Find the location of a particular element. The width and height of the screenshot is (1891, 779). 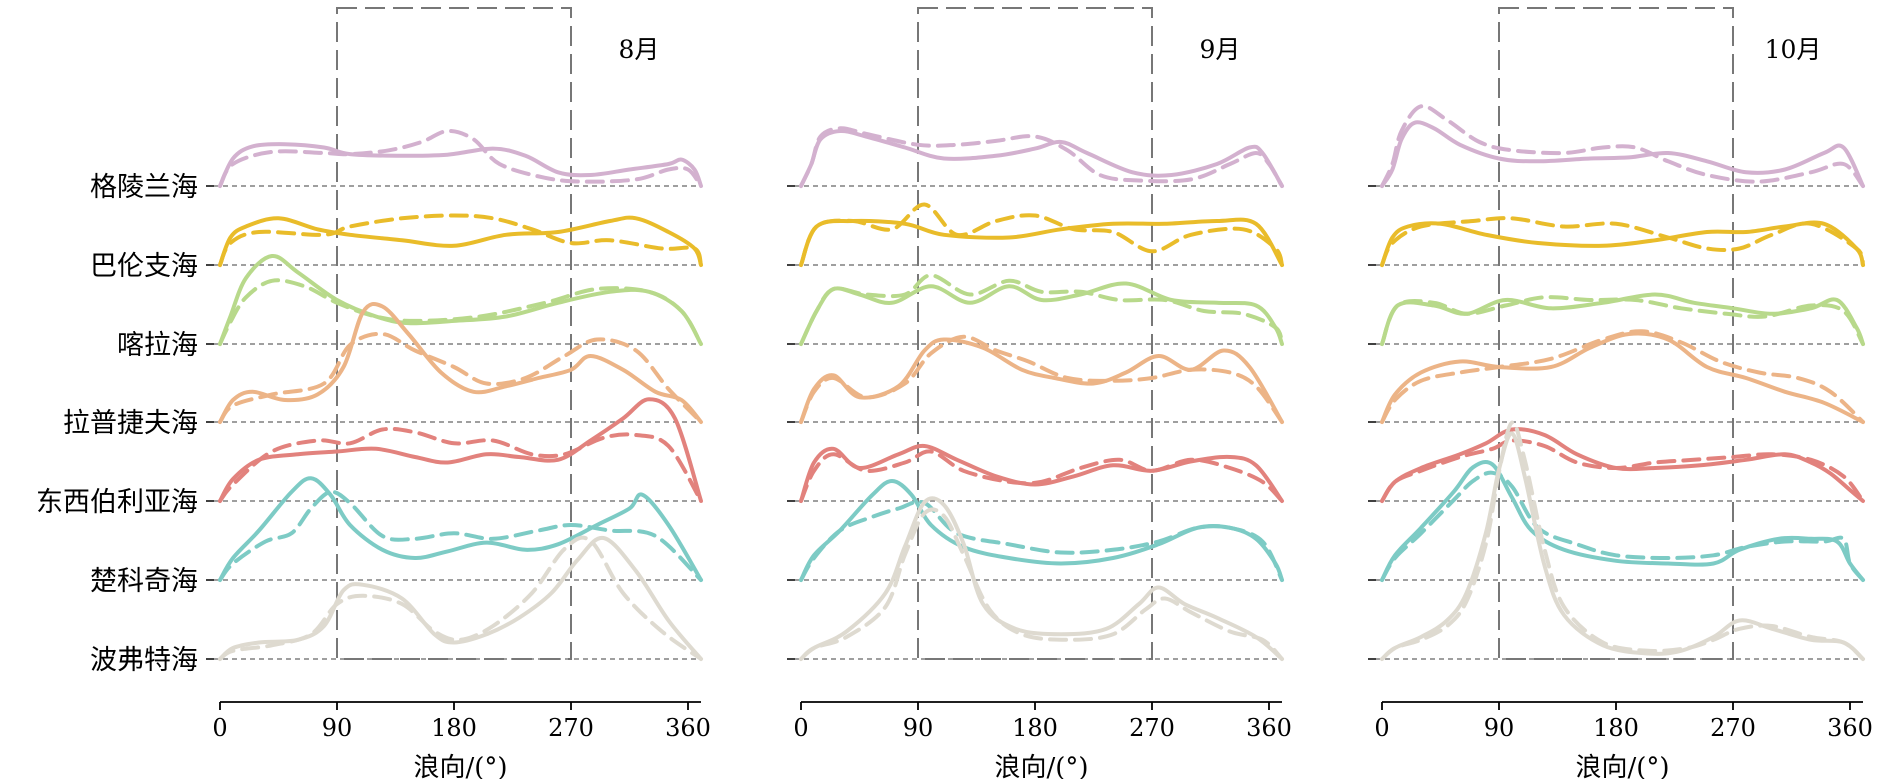

panel-title: 10月 is located at coordinates (1793, 49).